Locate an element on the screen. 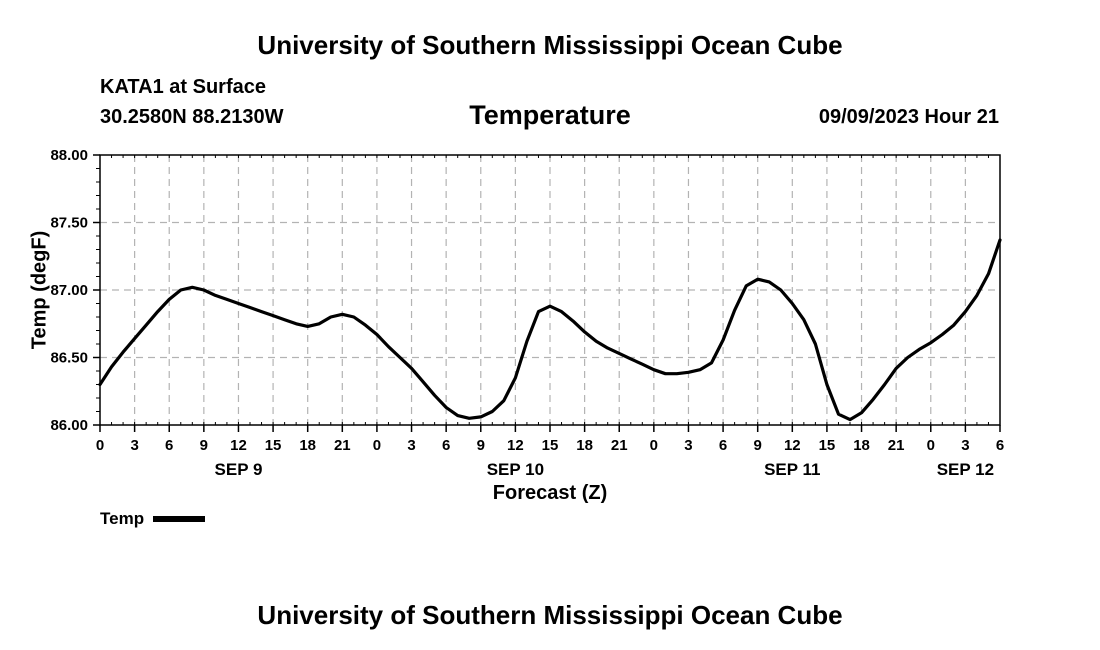 The width and height of the screenshot is (1100, 650). date-label: SEP 10 is located at coordinates (515, 469).